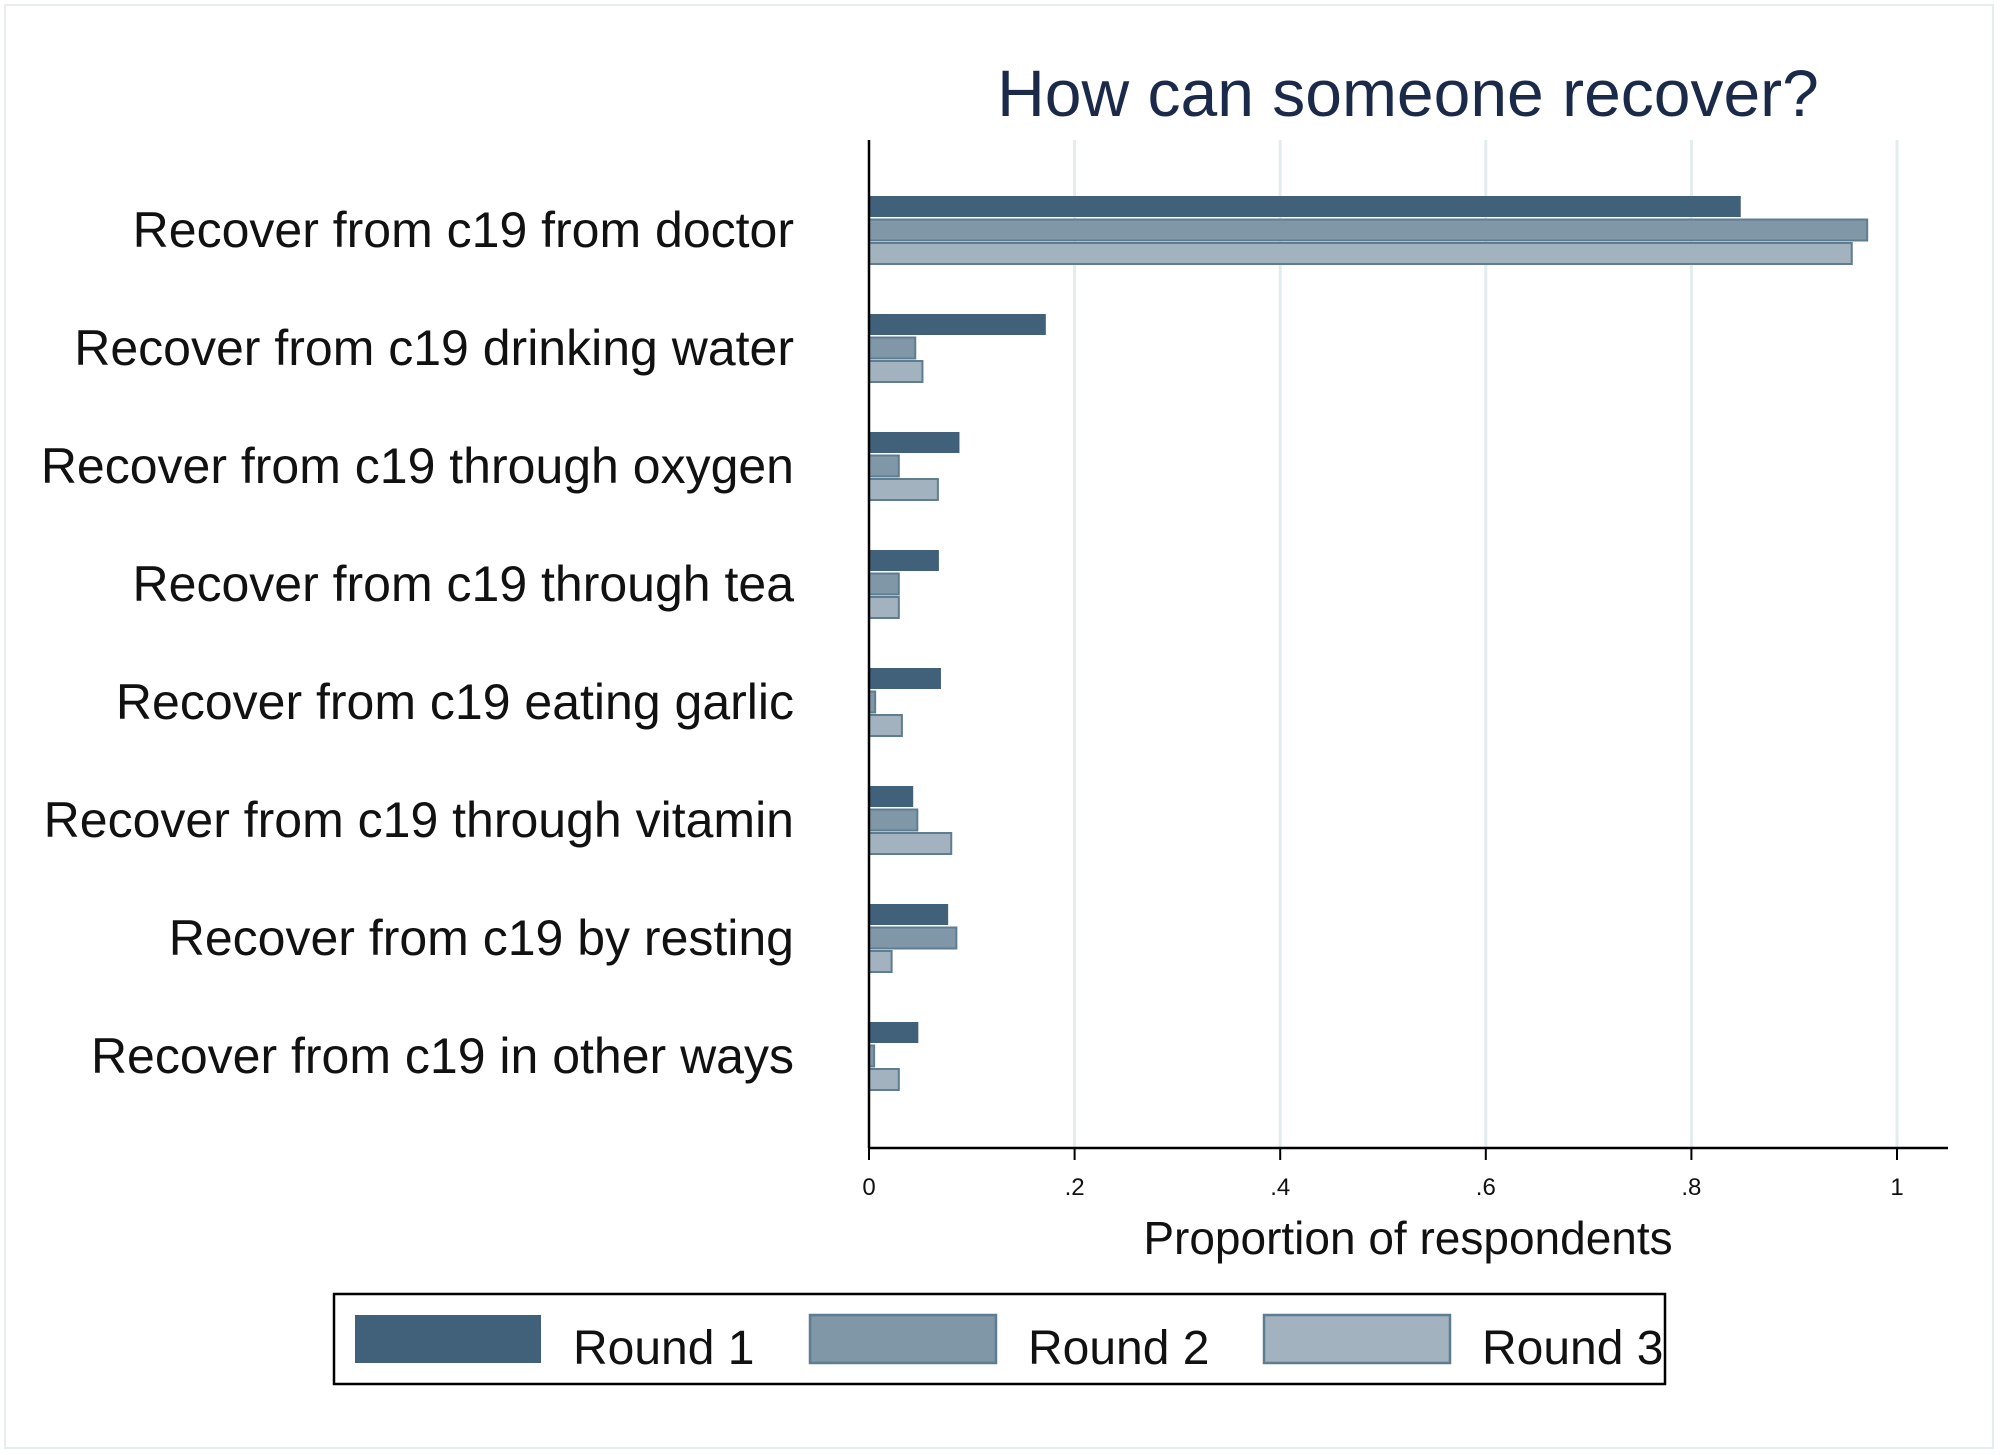 Image resolution: width=2000 pixels, height=1455 pixels. Describe the element at coordinates (419, 820) in the screenshot. I see `category-label: Recover from c19 through vitamin` at that location.